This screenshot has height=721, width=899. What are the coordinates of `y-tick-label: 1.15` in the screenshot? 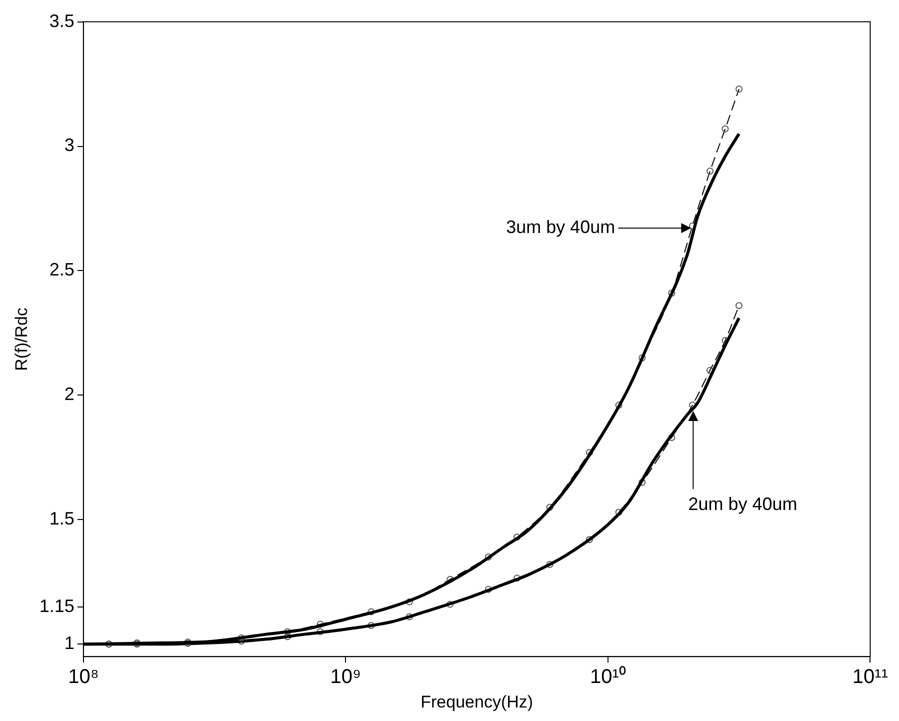 It's located at (56, 606).